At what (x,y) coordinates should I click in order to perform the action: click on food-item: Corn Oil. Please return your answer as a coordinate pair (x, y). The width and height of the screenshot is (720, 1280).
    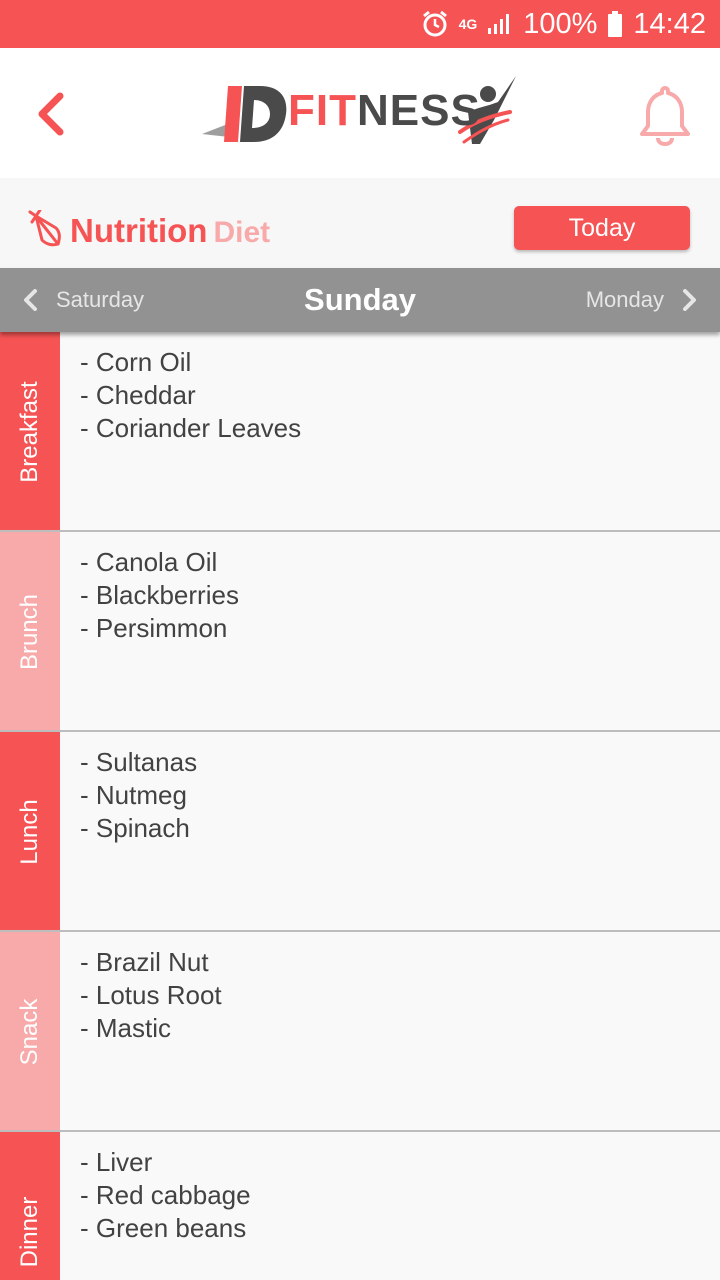
    Looking at the image, I should click on (190, 362).